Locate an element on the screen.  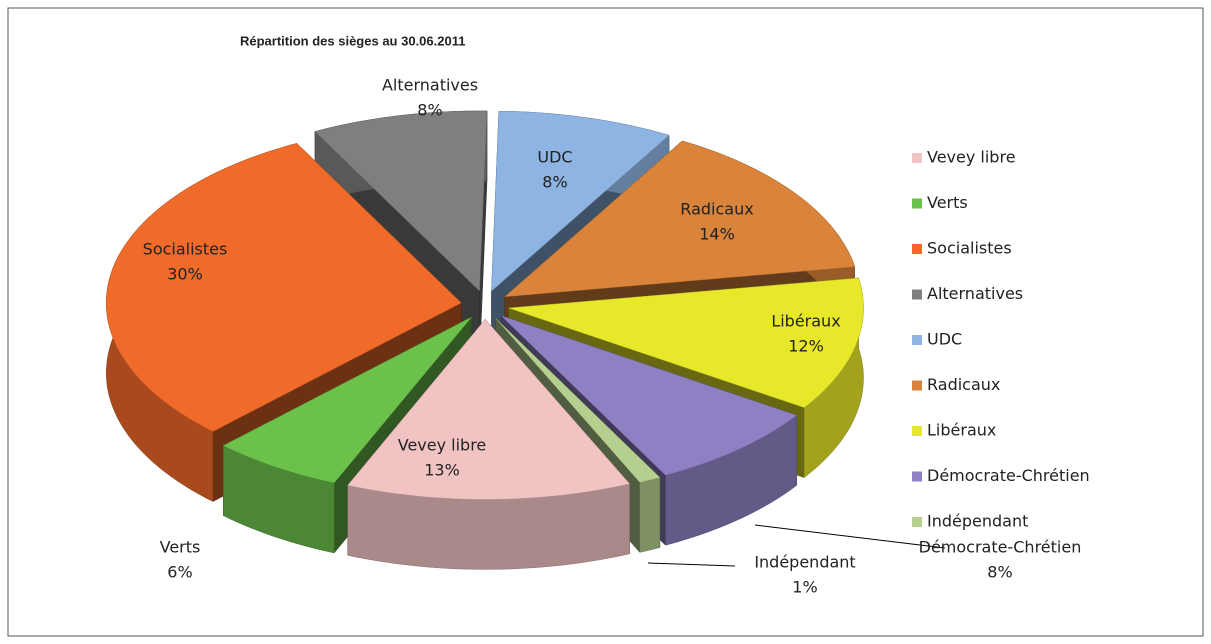
data-label: 12% is located at coordinates (806, 346).